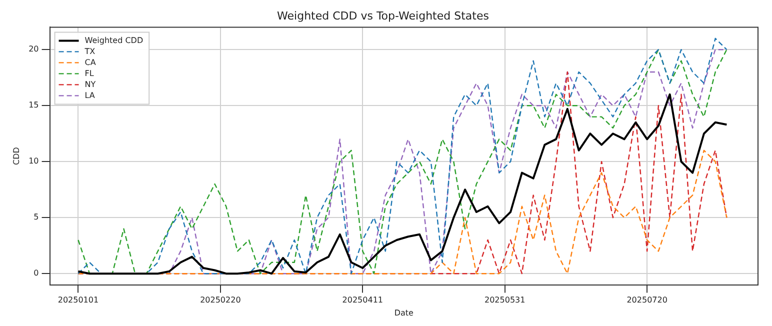 The height and width of the screenshot is (326, 772). What do you see at coordinates (16, 156) in the screenshot?
I see `y-axis-title: CDD` at bounding box center [16, 156].